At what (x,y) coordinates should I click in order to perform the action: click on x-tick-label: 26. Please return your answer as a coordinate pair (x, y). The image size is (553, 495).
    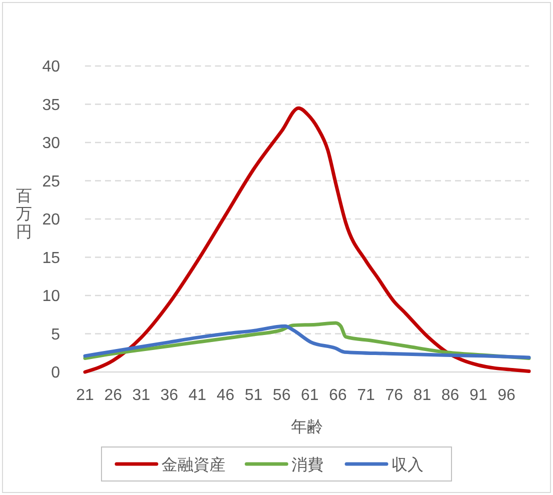
    Looking at the image, I should click on (113, 395).